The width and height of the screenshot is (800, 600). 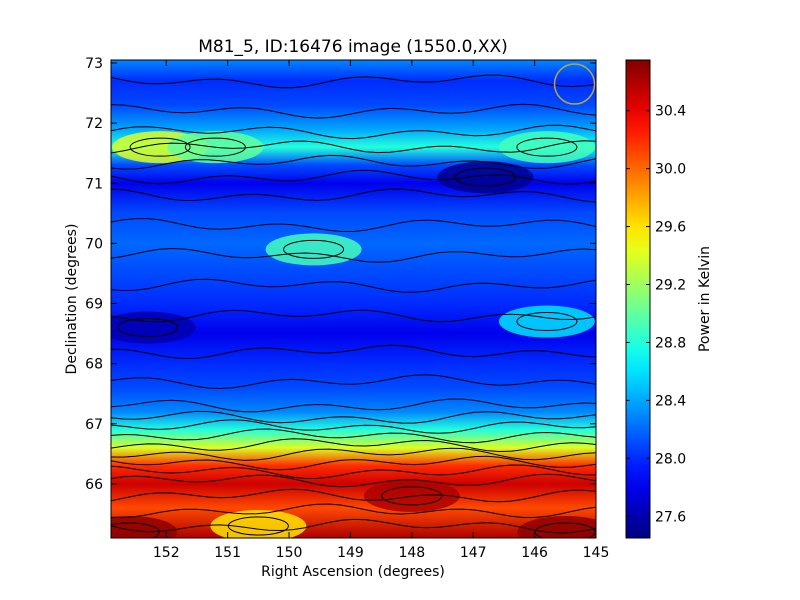 I want to click on colorbar-tick-label: 28.4, so click(x=670, y=401).